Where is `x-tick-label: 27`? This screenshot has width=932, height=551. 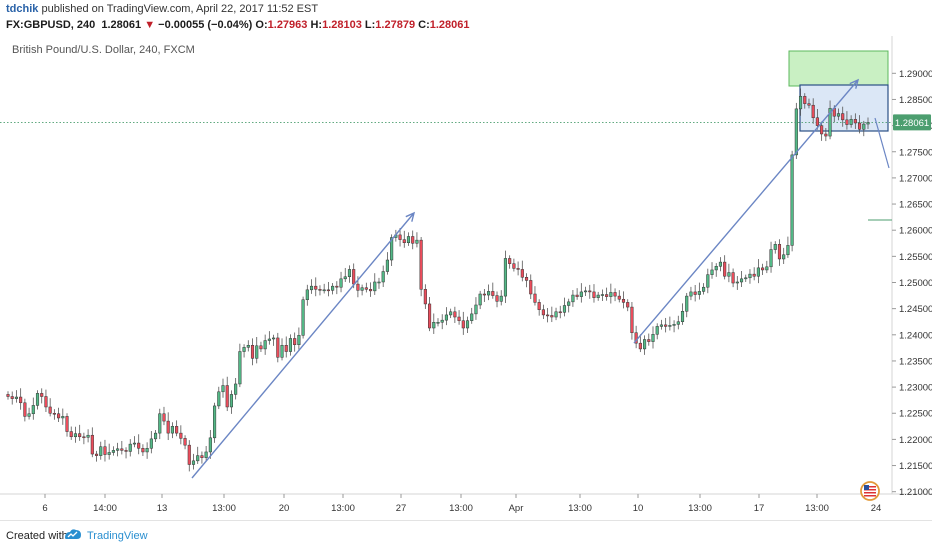 x-tick-label: 27 is located at coordinates (401, 508).